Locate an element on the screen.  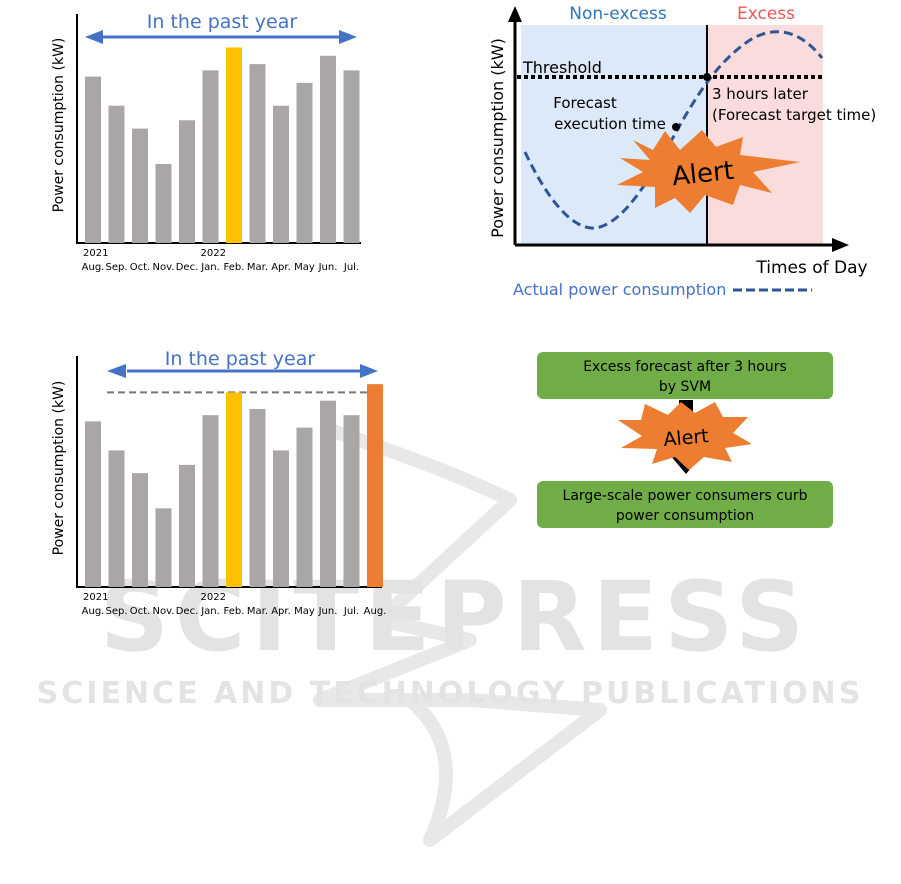
flow-box-svm-line1: Excess forecast after 3 hours is located at coordinates (685, 367).